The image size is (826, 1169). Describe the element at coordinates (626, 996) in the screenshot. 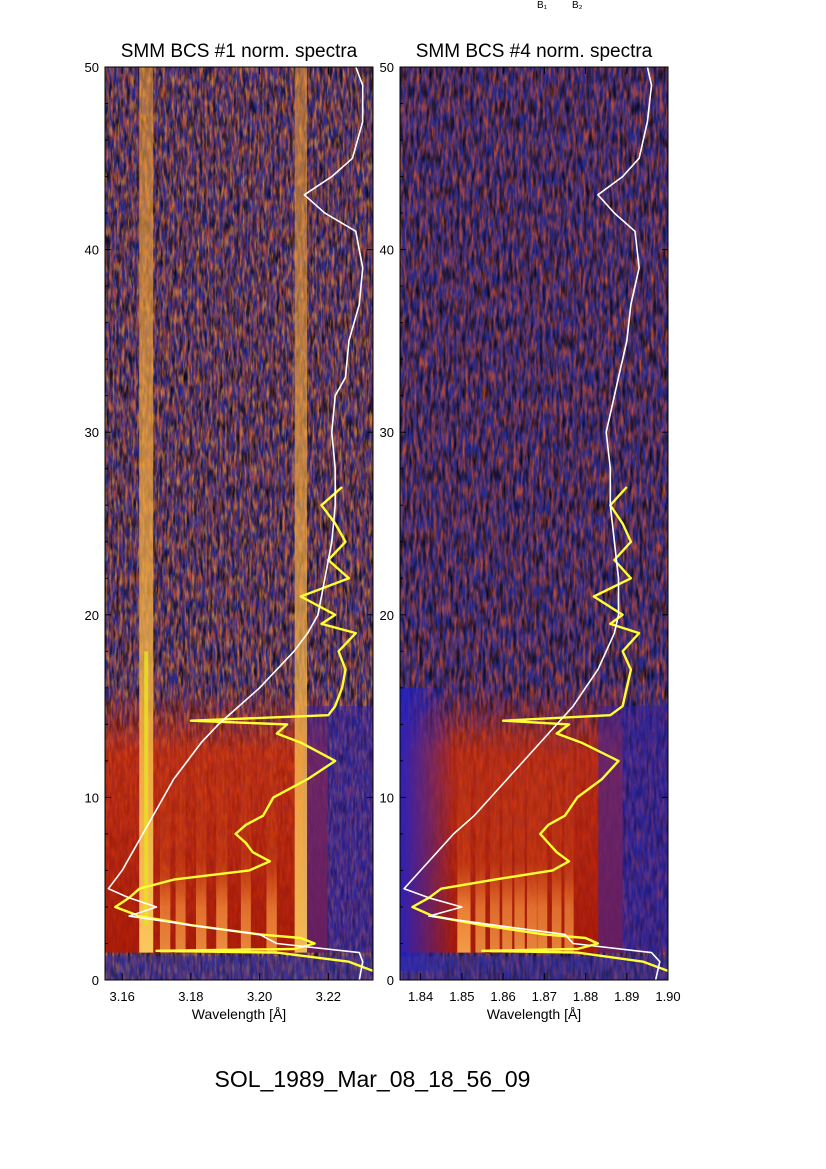

I see `x-tick-label: 1.89` at that location.